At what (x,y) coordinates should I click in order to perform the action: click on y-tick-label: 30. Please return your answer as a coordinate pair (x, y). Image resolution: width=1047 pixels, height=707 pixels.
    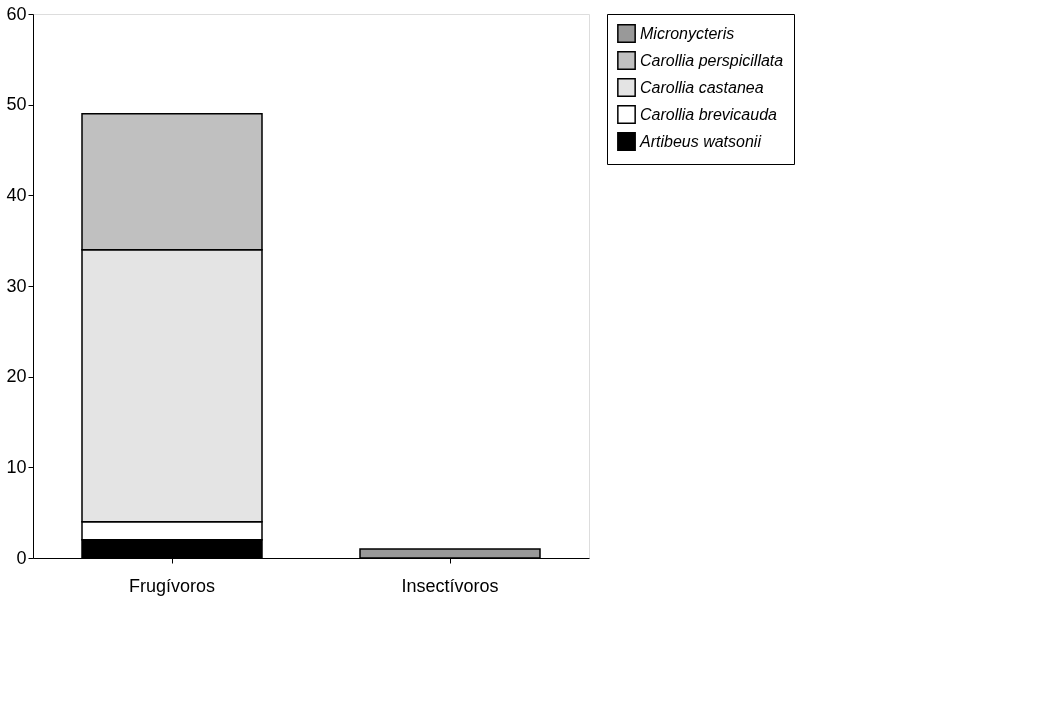
    Looking at the image, I should click on (16, 285).